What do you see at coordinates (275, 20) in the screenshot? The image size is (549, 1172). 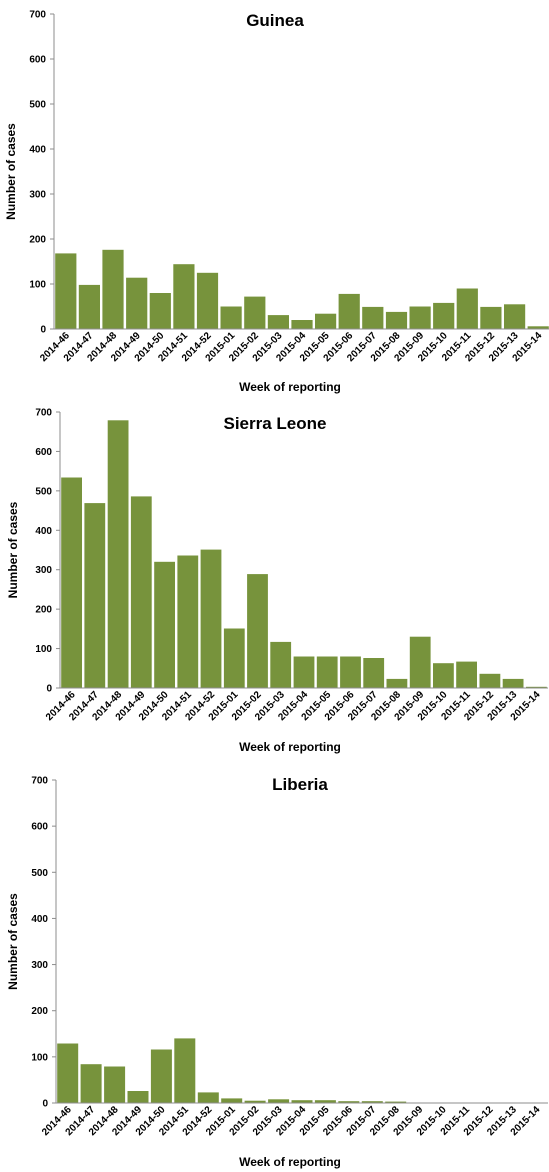 I see `chart-title: Guinea` at bounding box center [275, 20].